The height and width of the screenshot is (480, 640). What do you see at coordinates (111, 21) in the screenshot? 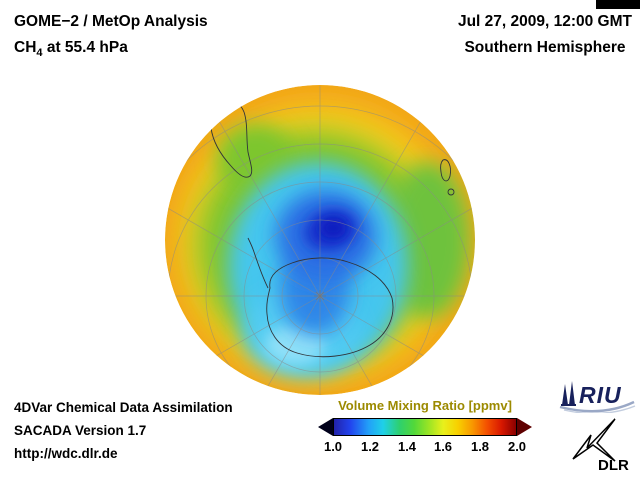
I see `analysis-title: GOME−2 / MetOp Analysis` at bounding box center [111, 21].